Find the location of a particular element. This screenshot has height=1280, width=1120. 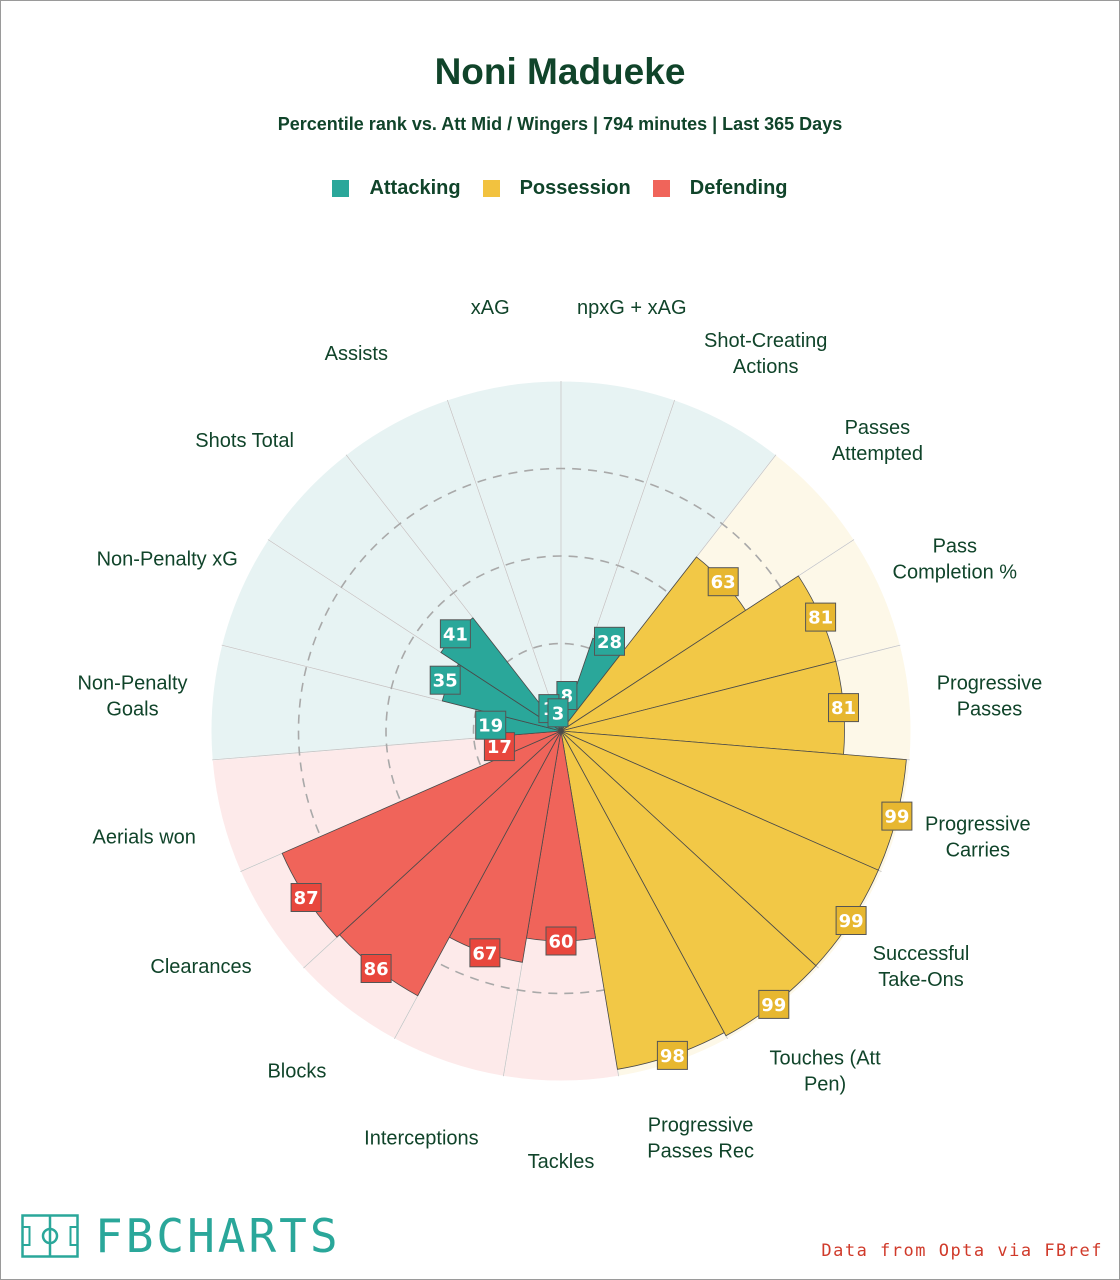

value-text-aerials-won: 17 is located at coordinates (499, 747).